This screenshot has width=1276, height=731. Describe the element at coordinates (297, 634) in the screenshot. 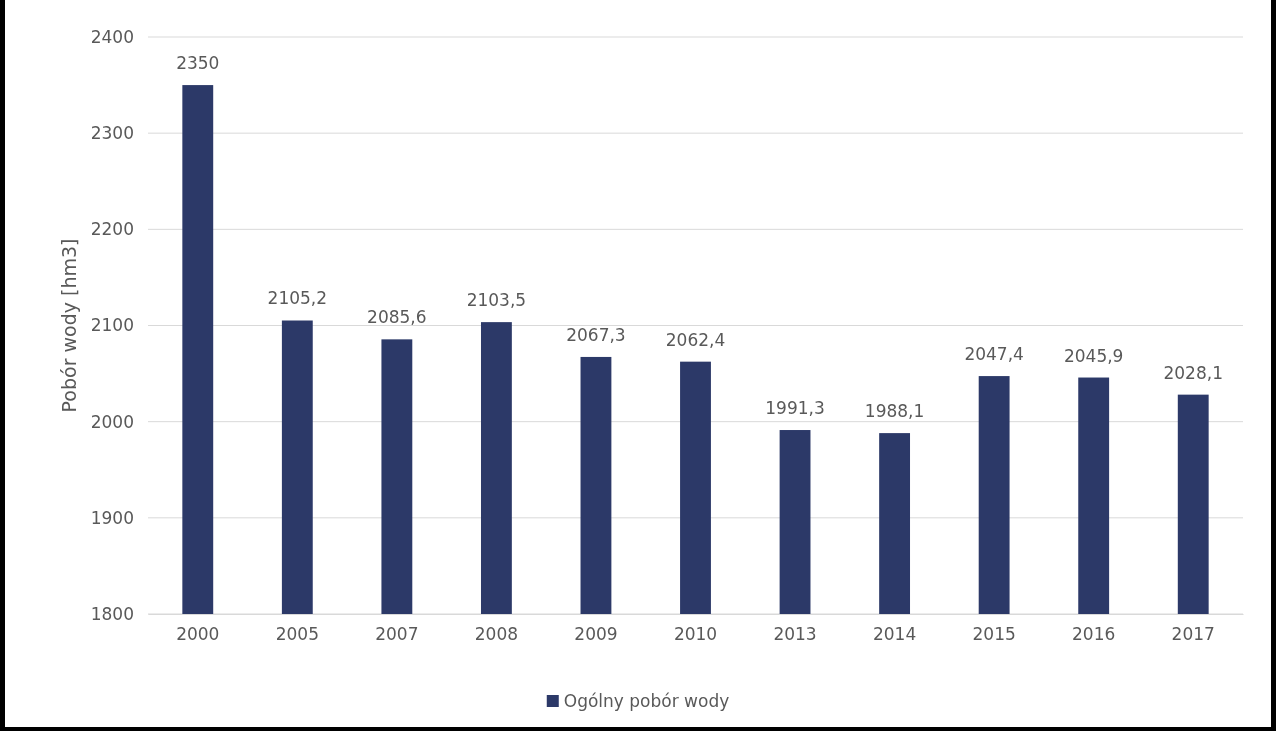

I see `x-tick-label: 2005` at that location.